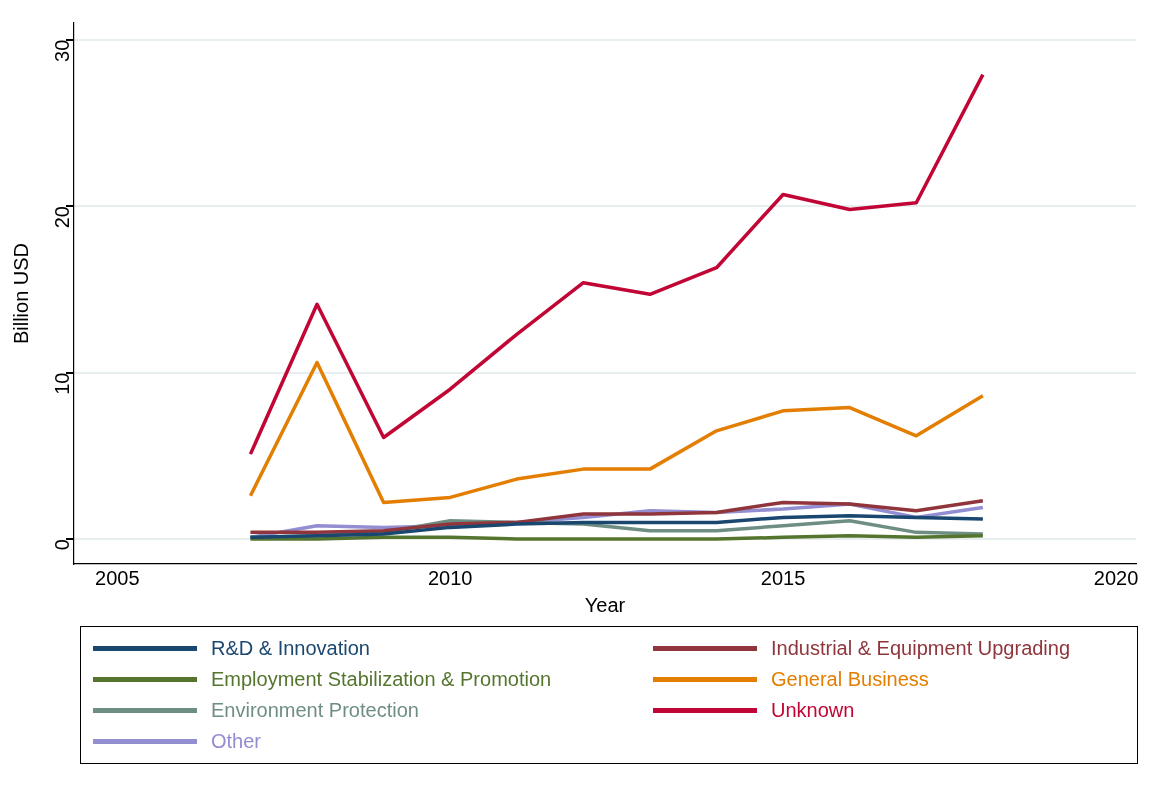  I want to click on y-tick-label: 10, so click(61, 383).